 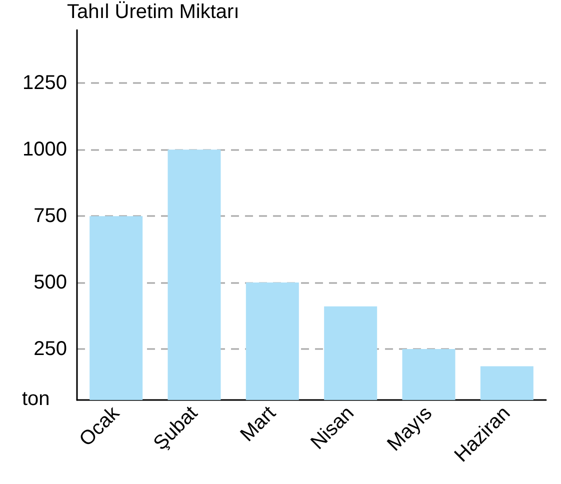 I want to click on y-tick-label: 1000, so click(x=44, y=149).